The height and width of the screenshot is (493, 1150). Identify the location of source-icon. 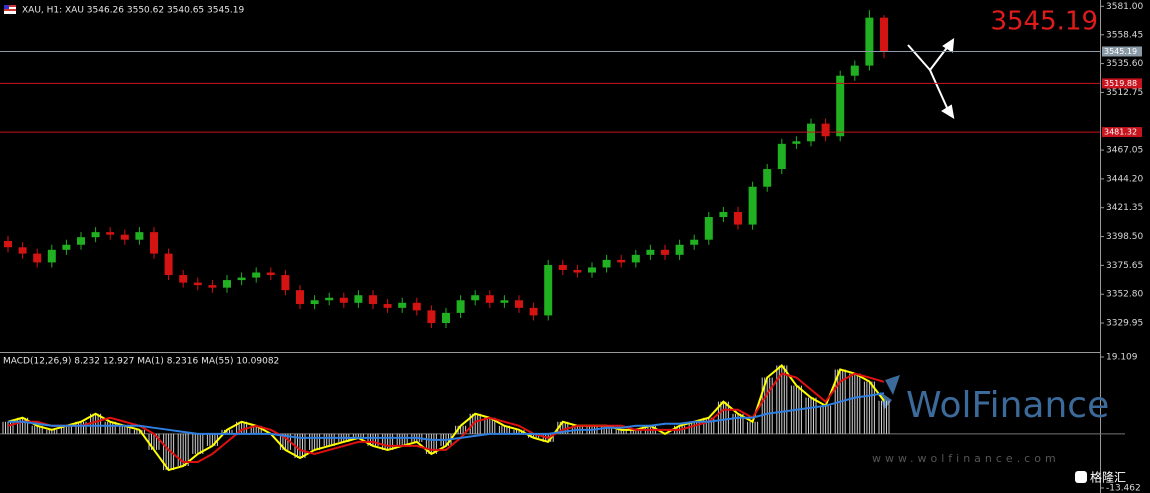
(1081, 477).